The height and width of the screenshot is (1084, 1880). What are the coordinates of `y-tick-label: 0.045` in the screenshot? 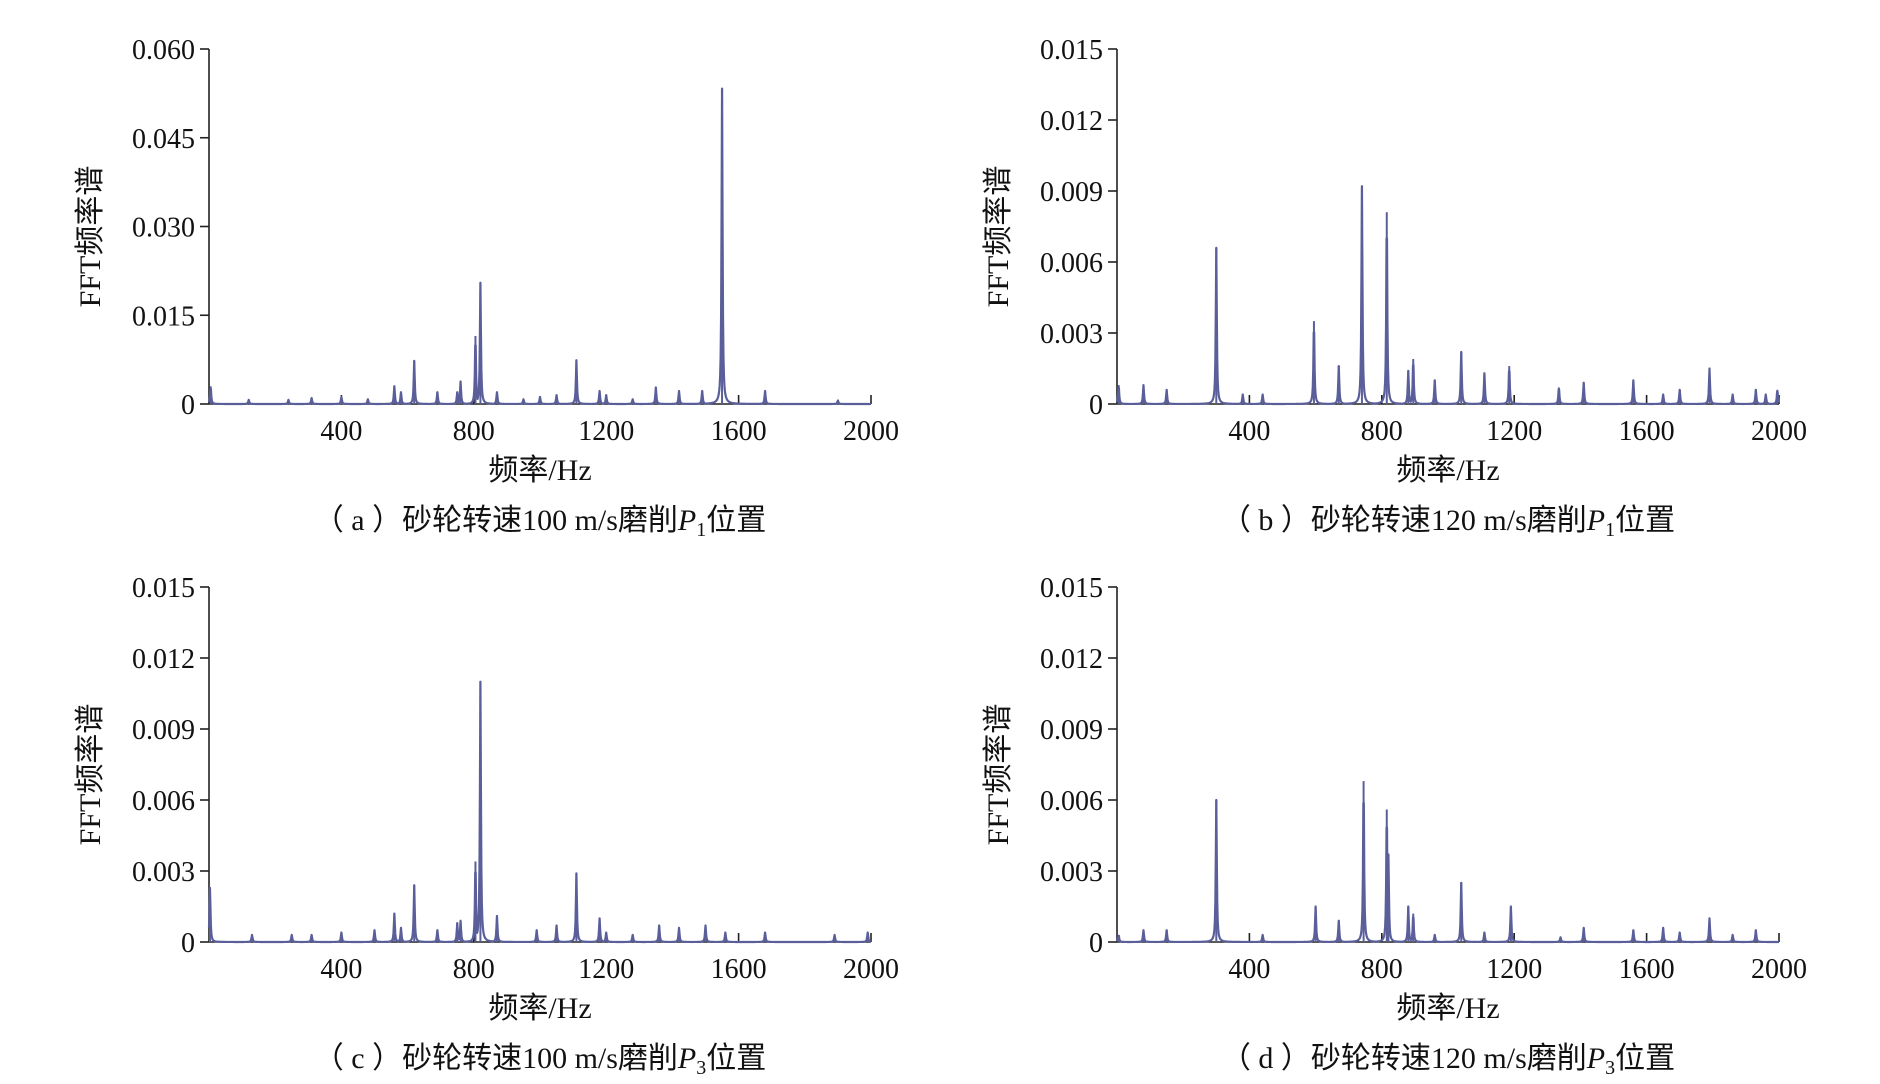 It's located at (163, 139).